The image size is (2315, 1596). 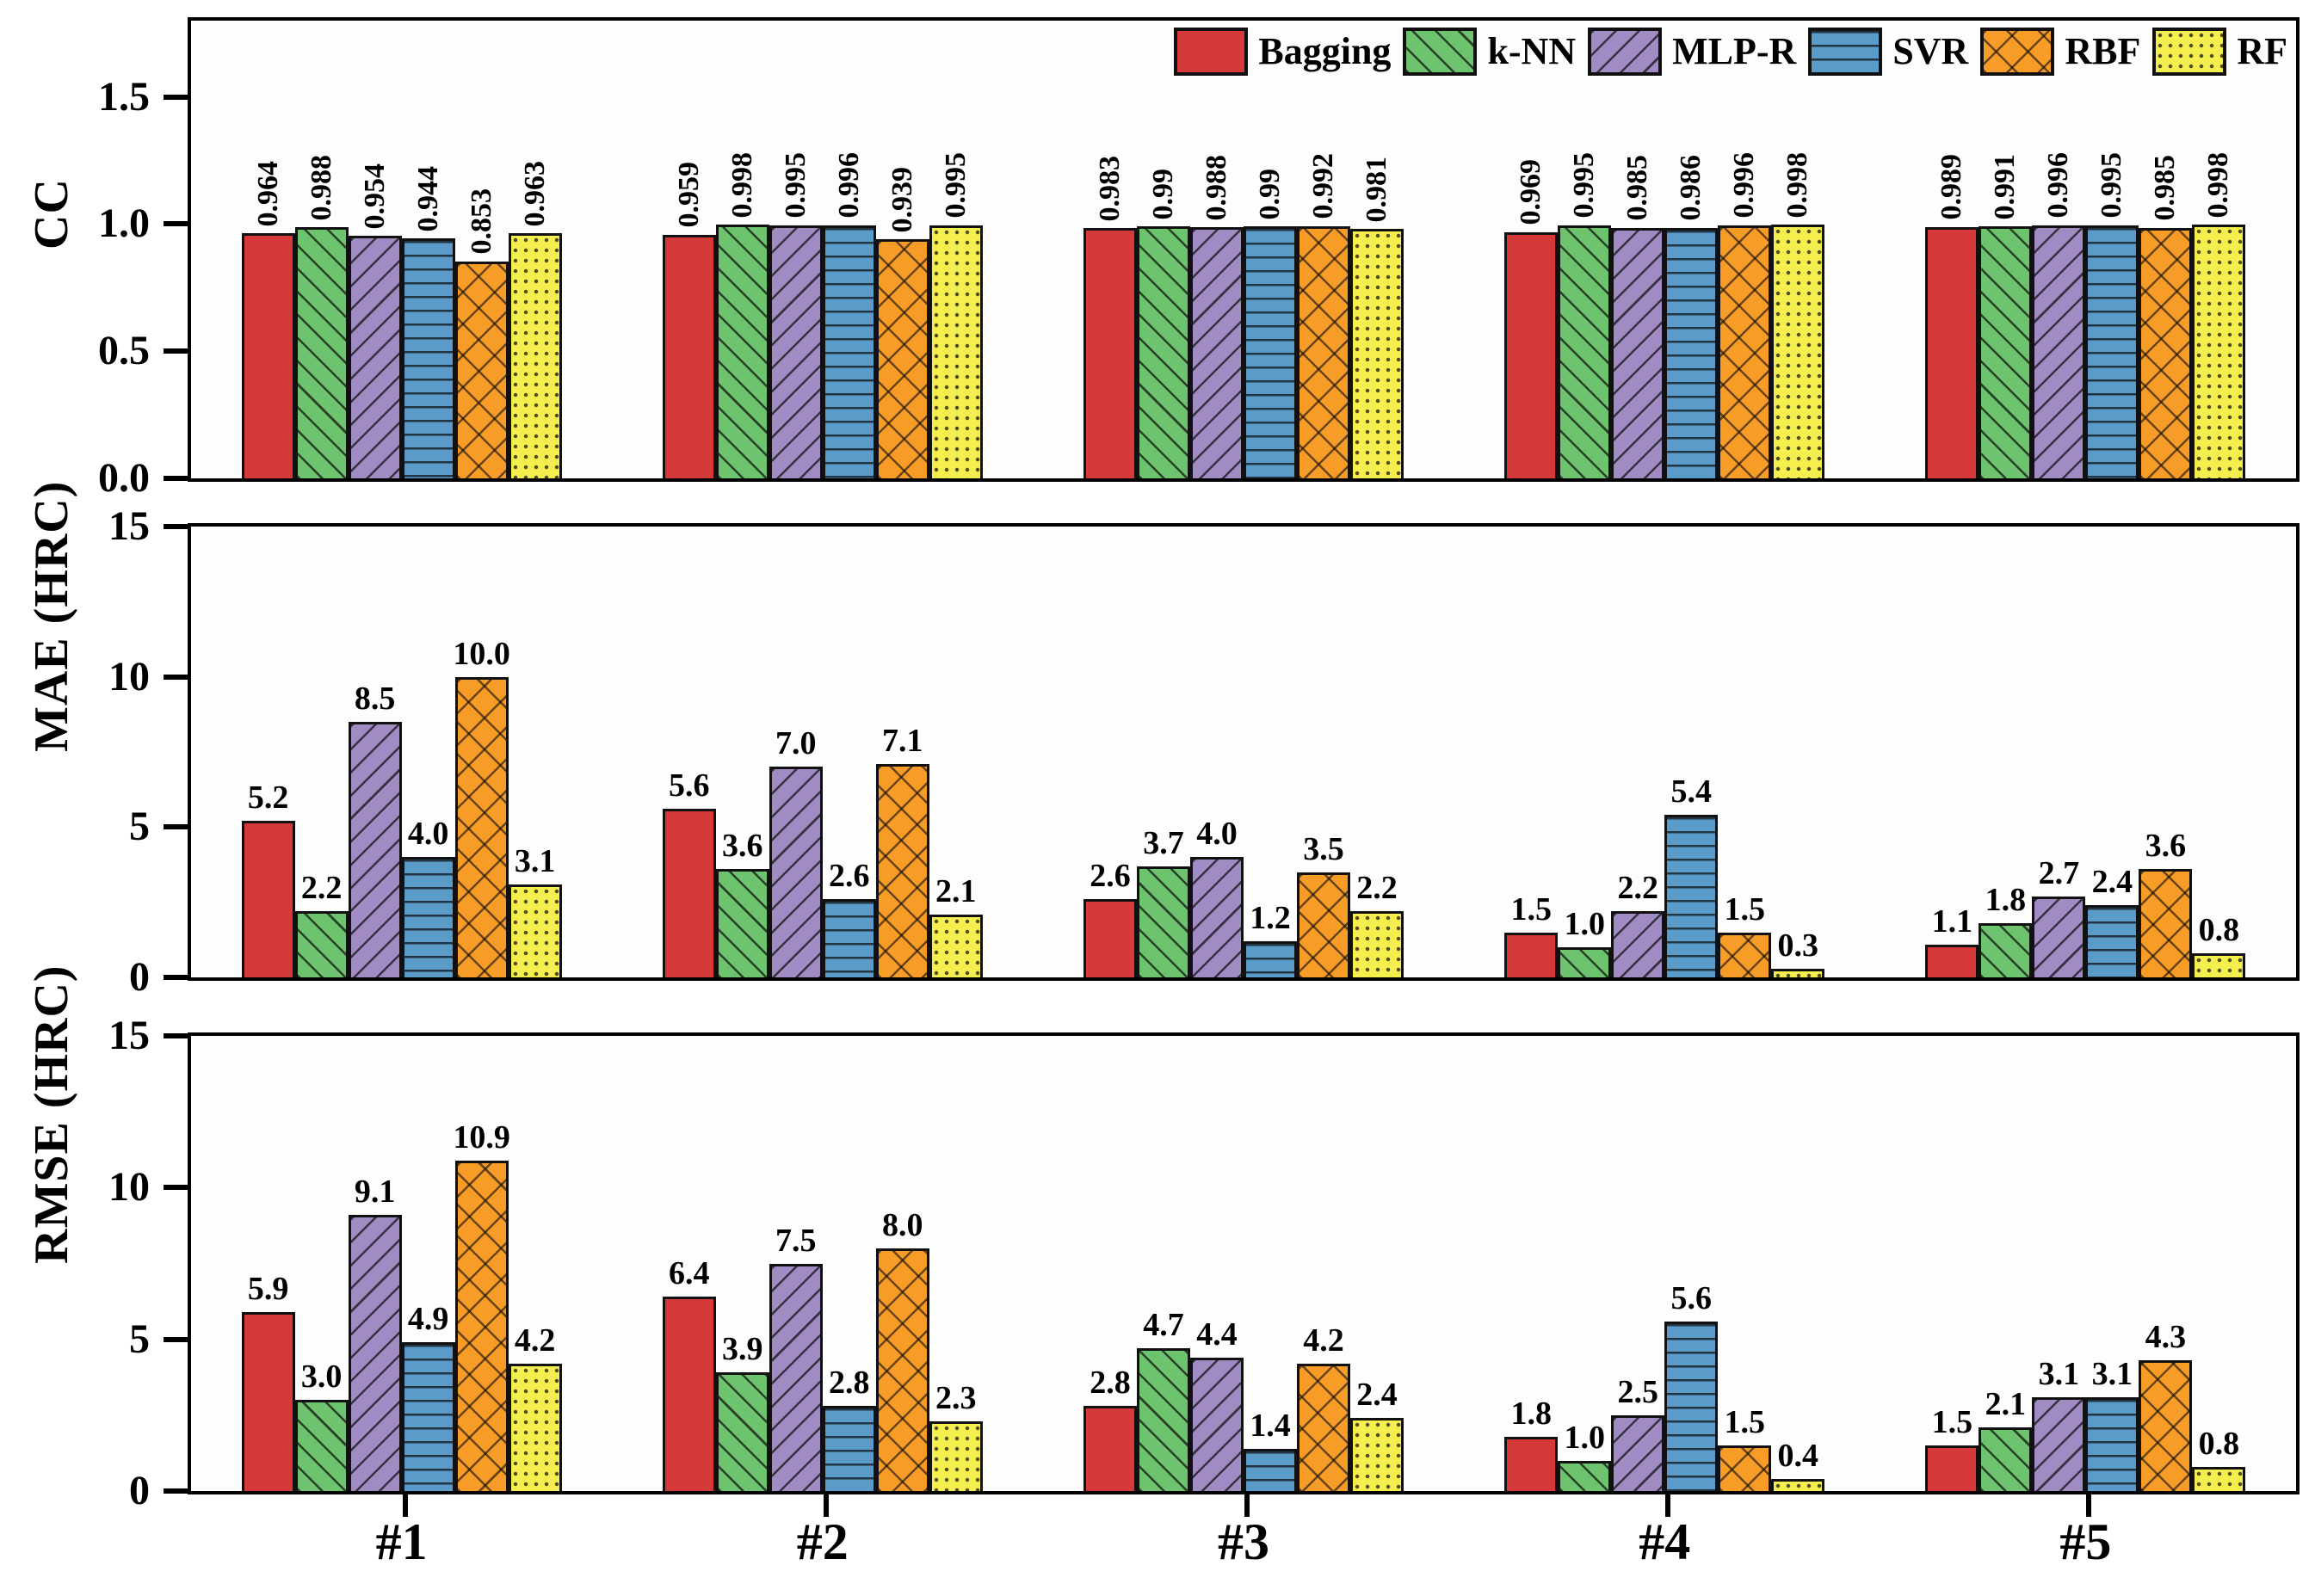 What do you see at coordinates (1745, 954) in the screenshot?
I see `bar-rbf-g4` at bounding box center [1745, 954].